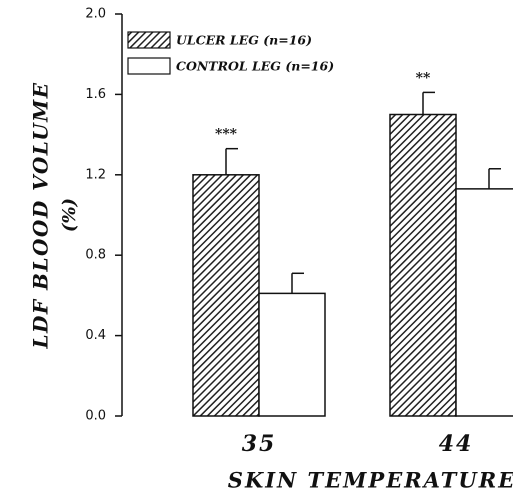 The width and height of the screenshot is (513, 496). I want to click on y-tick-label: 2.0, so click(95, 14).